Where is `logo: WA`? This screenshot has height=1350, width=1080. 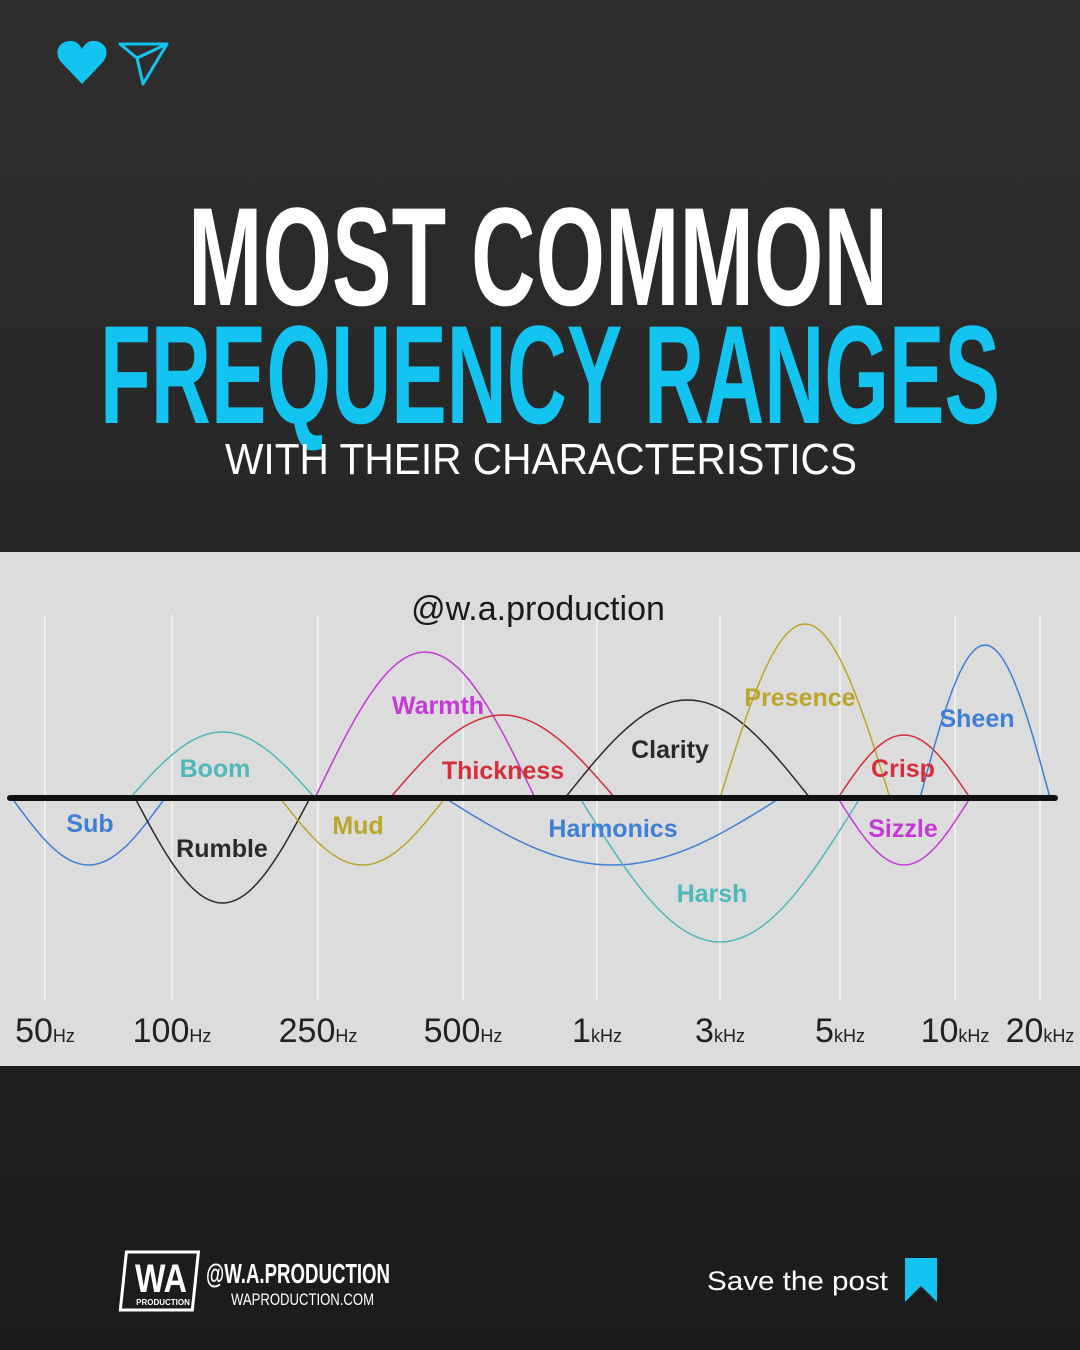 logo: WA is located at coordinates (161, 1279).